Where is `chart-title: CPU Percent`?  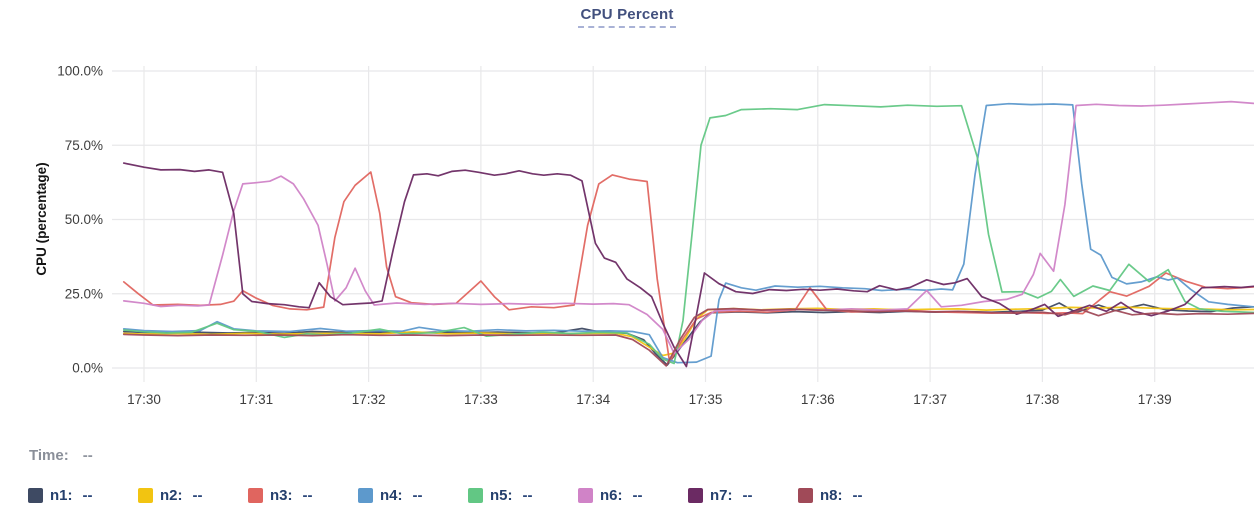
chart-title: CPU Percent is located at coordinates (627, 17).